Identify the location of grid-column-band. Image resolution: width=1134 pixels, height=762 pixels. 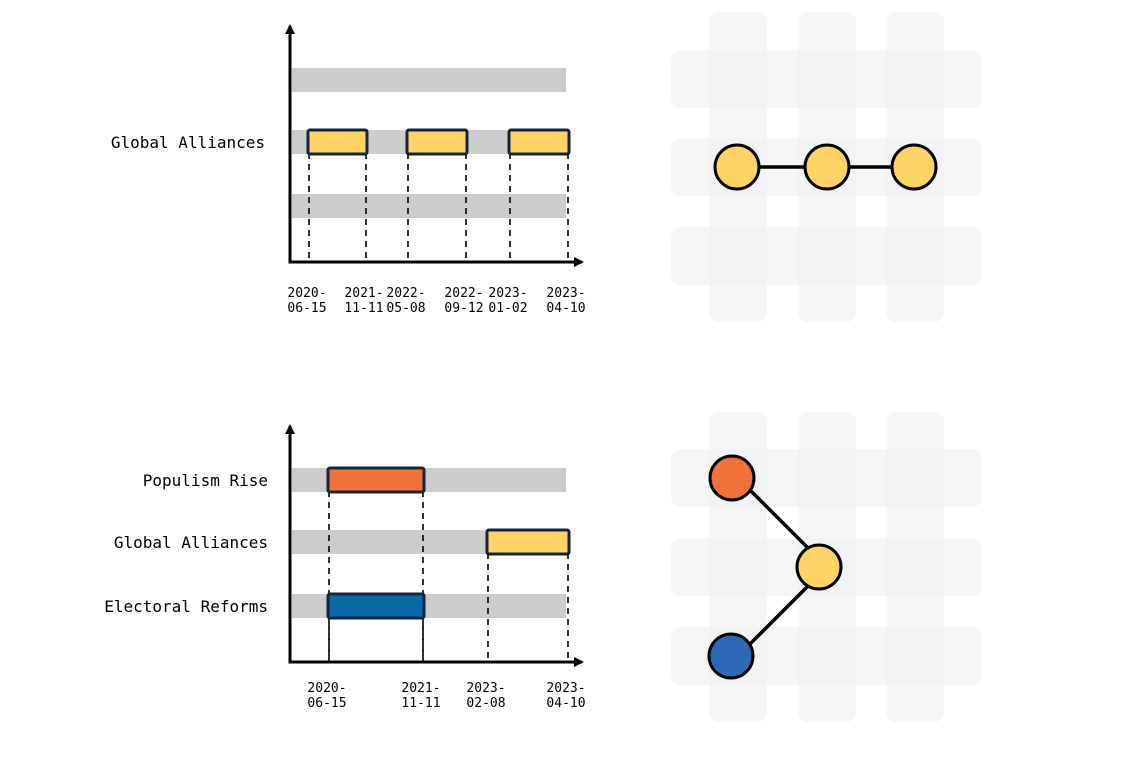
(915, 567).